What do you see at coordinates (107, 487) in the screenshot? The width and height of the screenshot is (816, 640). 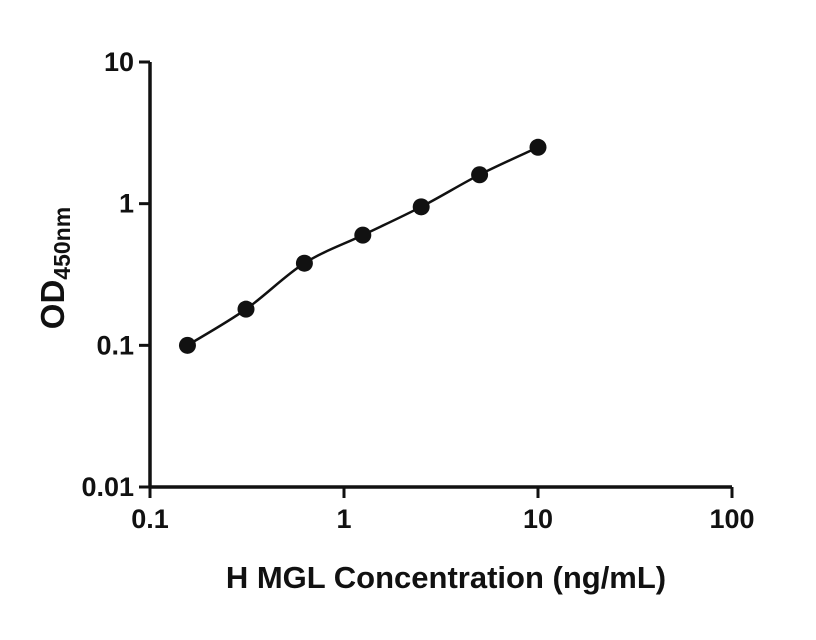 I see `y-tick-label: 0.01` at bounding box center [107, 487].